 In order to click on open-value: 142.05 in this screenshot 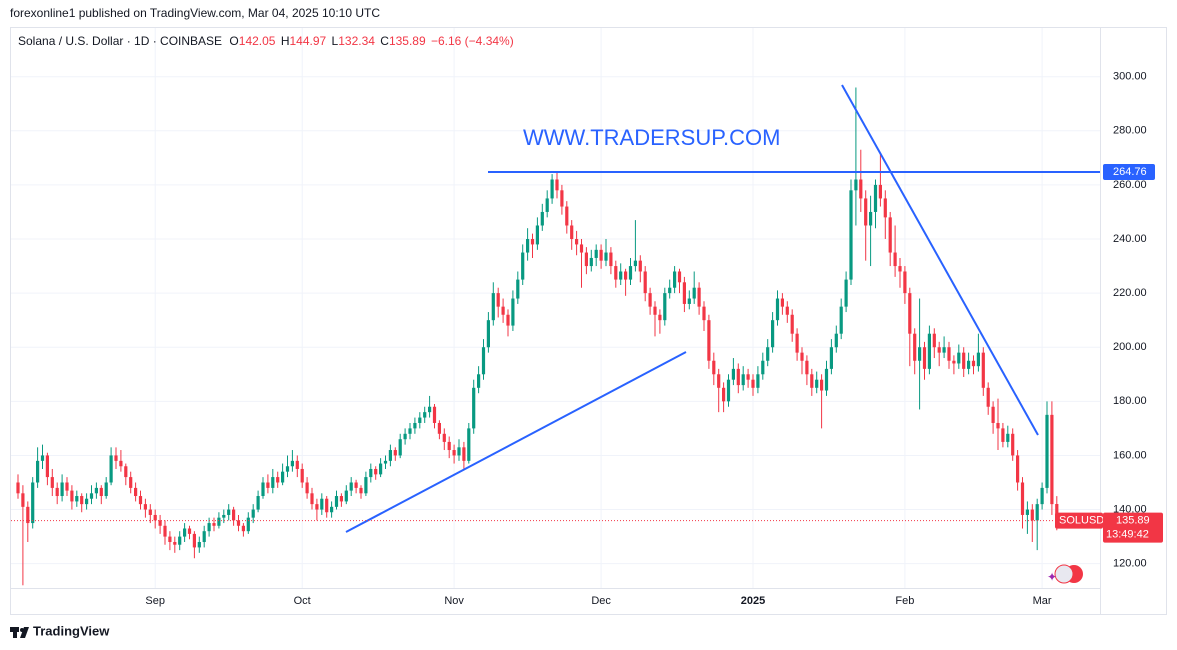, I will do `click(257, 41)`.